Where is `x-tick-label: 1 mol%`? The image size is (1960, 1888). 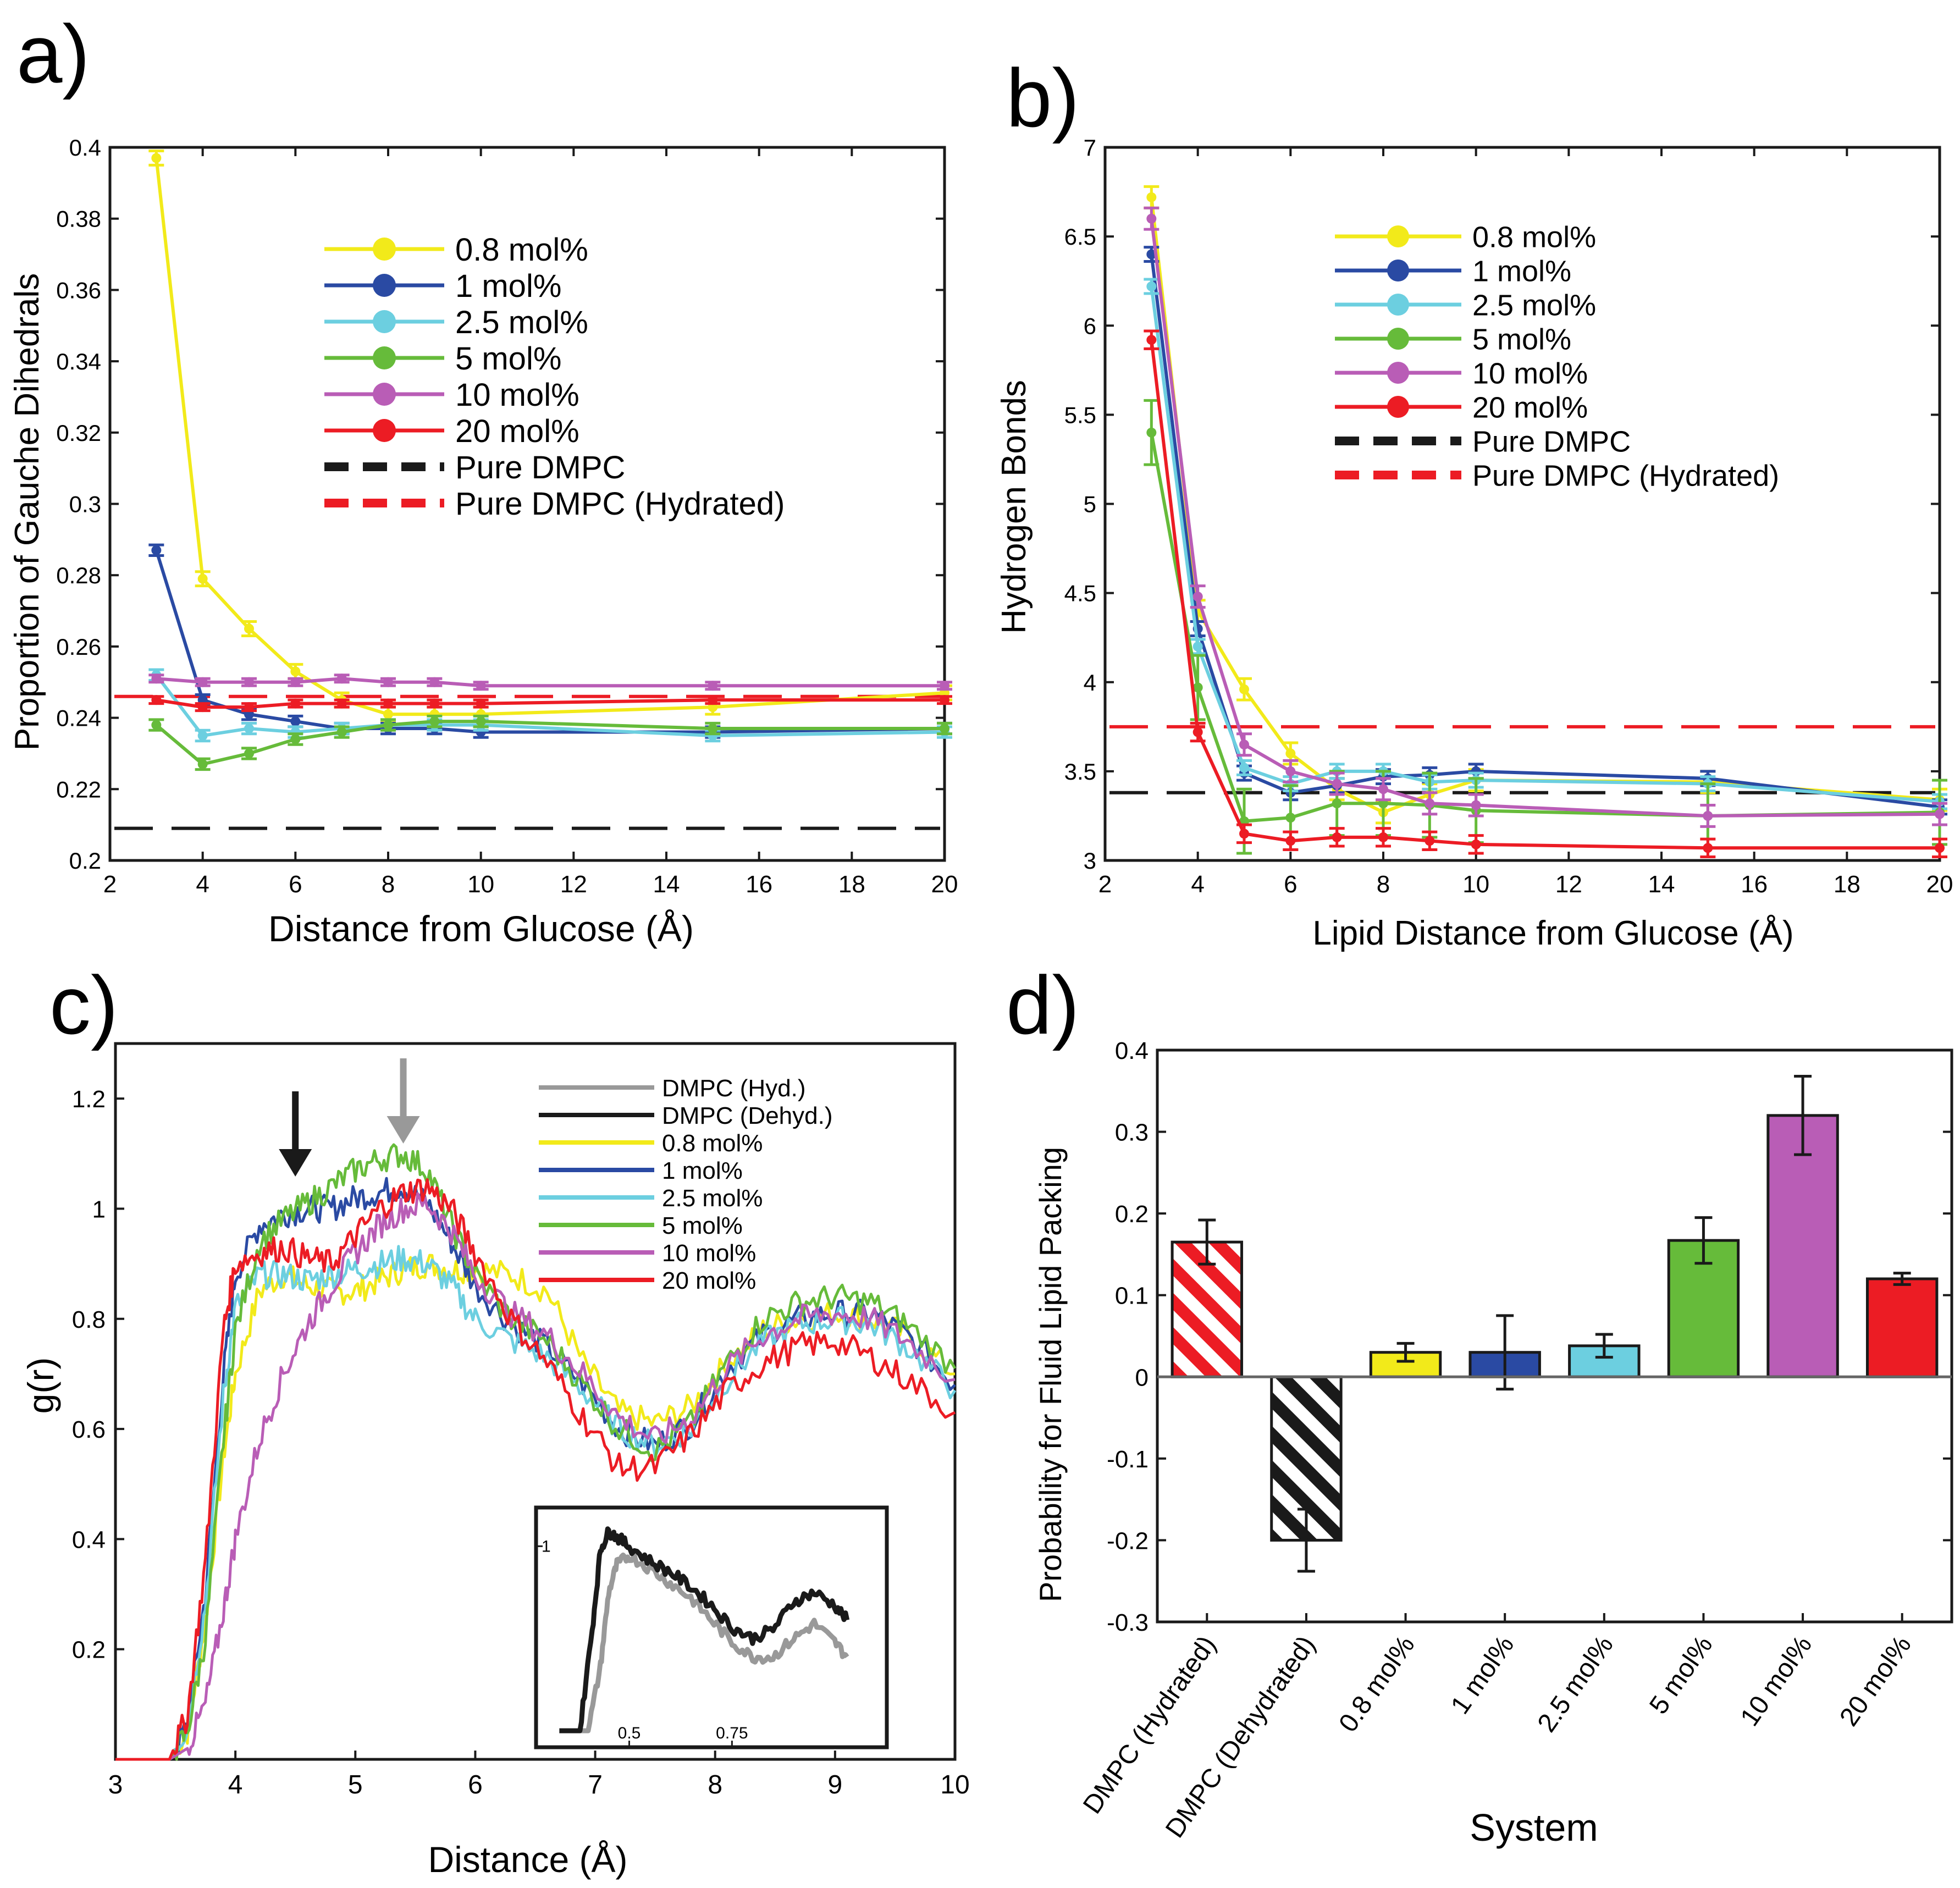
x-tick-label: 1 mol% is located at coordinates (1482, 1675).